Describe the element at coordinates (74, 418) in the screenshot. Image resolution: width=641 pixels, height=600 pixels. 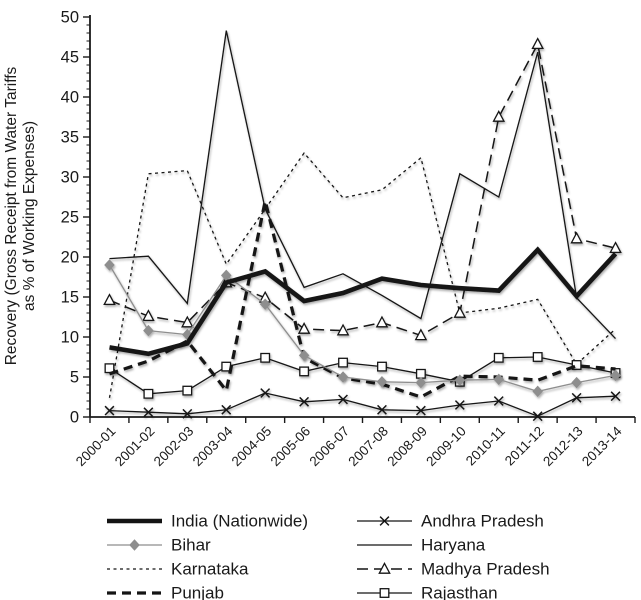
I see `y-axis-tick-label: 0` at that location.